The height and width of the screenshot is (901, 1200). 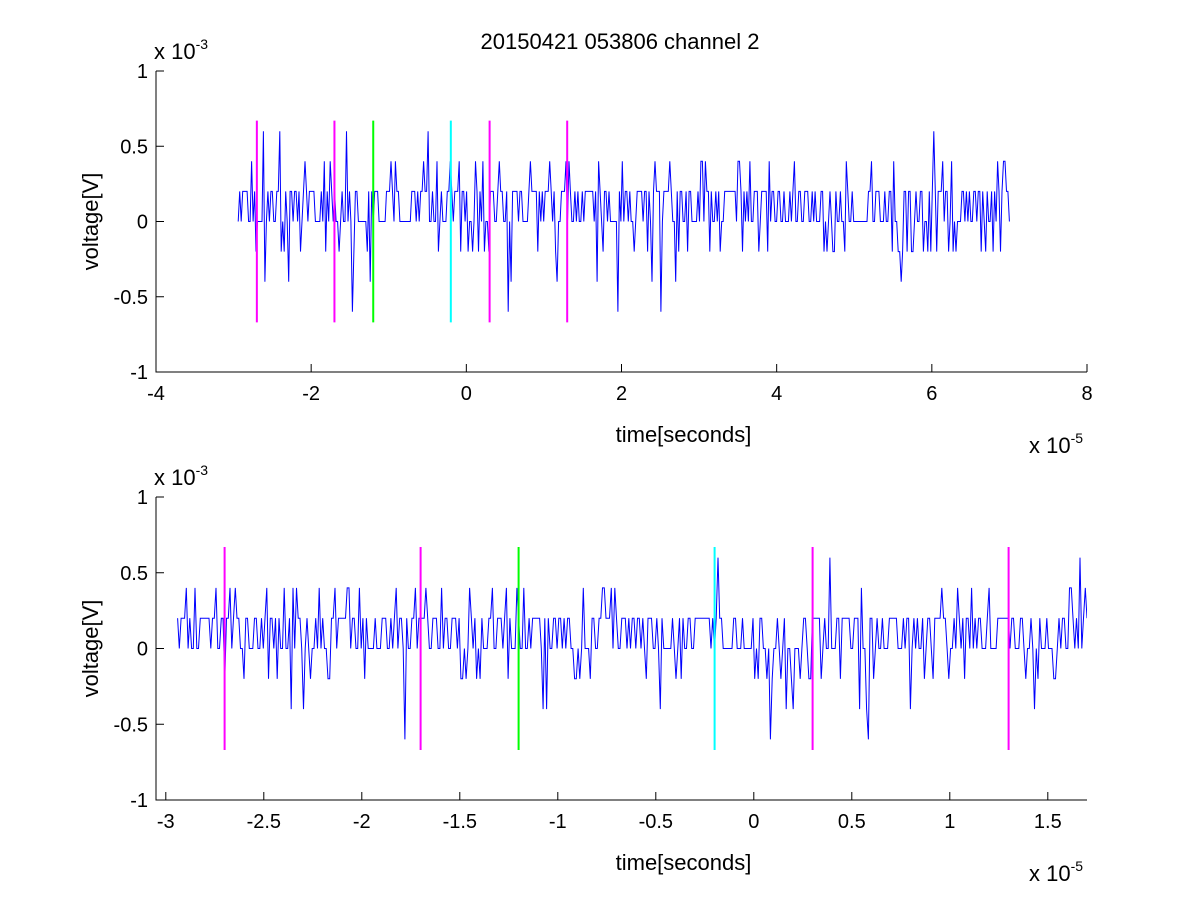 What do you see at coordinates (620, 41) in the screenshot?
I see `figure-title: 20150421 053806 channel 2` at bounding box center [620, 41].